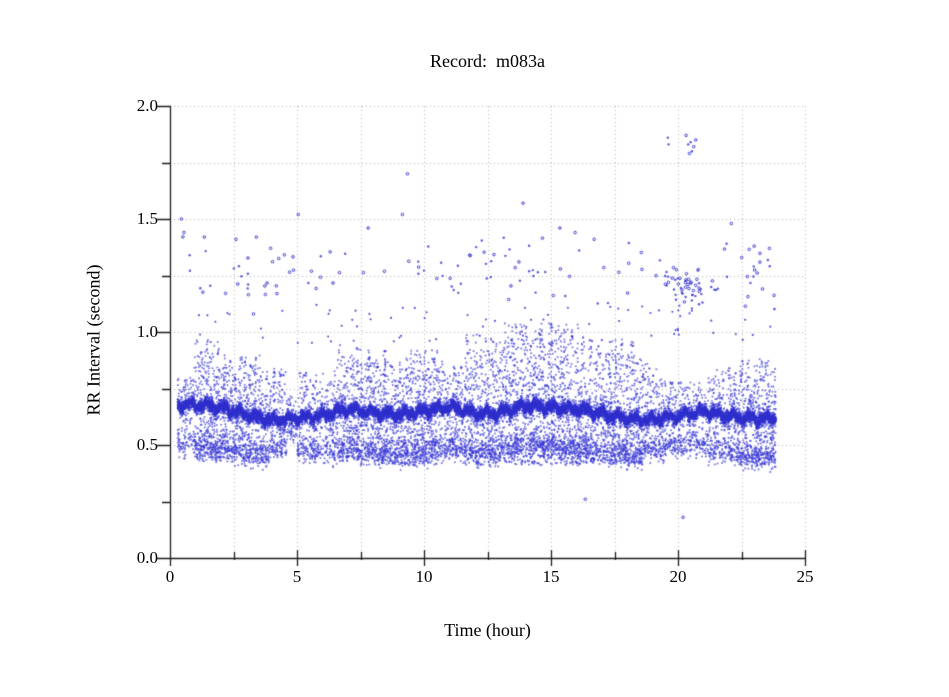 This screenshot has height=697, width=949. What do you see at coordinates (147, 218) in the screenshot?
I see `y-tick-label: 1.5` at bounding box center [147, 218].